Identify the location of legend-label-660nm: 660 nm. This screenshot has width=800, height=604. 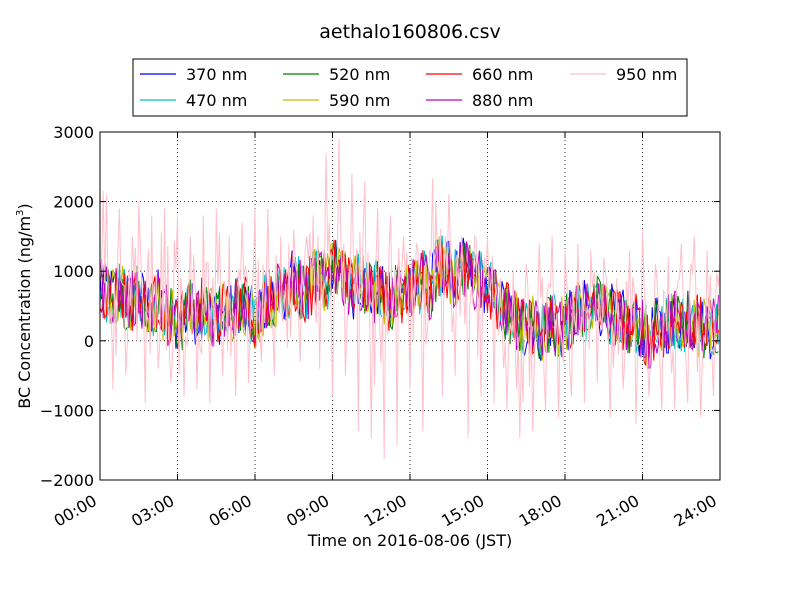
(502, 74).